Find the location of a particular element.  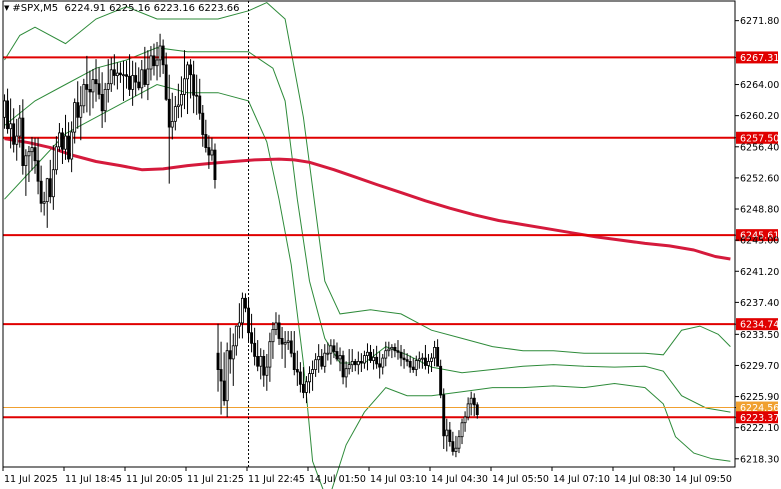

price-tick-label: 6252.60 is located at coordinates (759, 178).